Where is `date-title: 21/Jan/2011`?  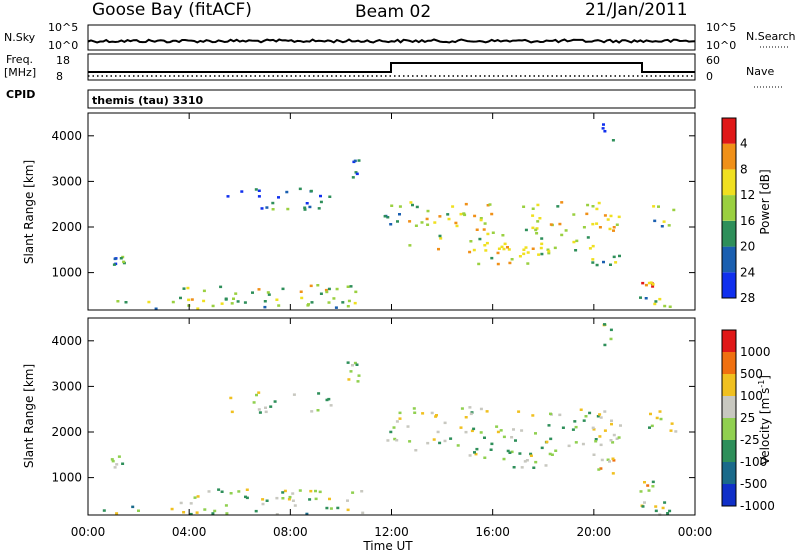 date-title: 21/Jan/2011 is located at coordinates (636, 10).